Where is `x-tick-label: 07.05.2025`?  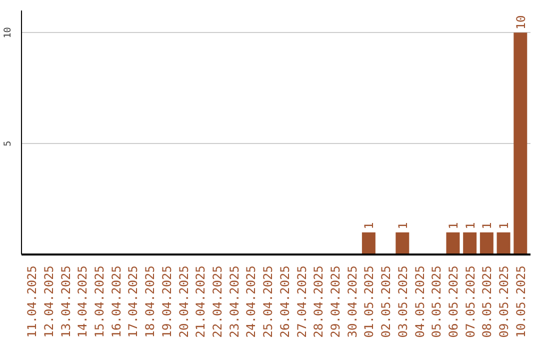
x-tick-label: 07.05.2025 is located at coordinates (470, 301).